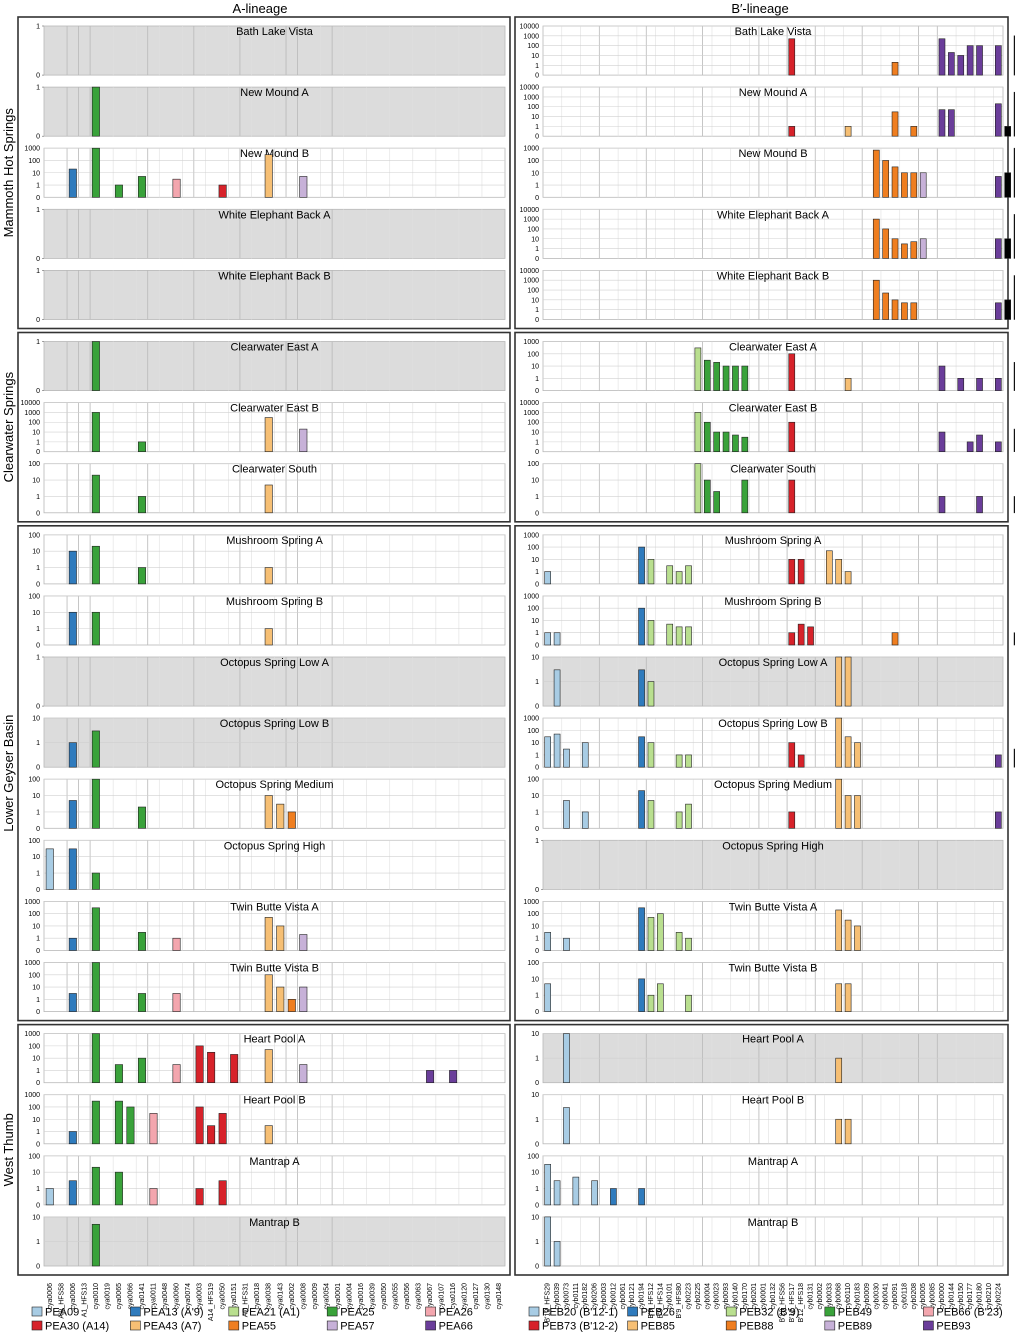 The height and width of the screenshot is (1339, 1015). Describe the element at coordinates (641, 752) in the screenshot. I see `bar-cyb0194` at that location.